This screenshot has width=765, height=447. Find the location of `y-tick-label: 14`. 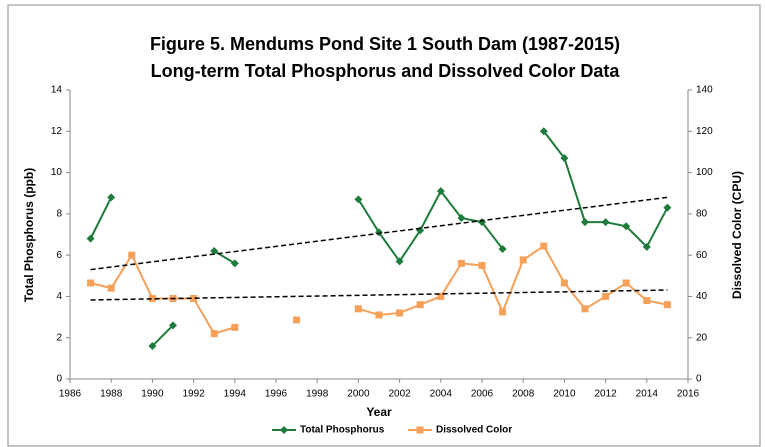

y-tick-label: 14 is located at coordinates (57, 90).